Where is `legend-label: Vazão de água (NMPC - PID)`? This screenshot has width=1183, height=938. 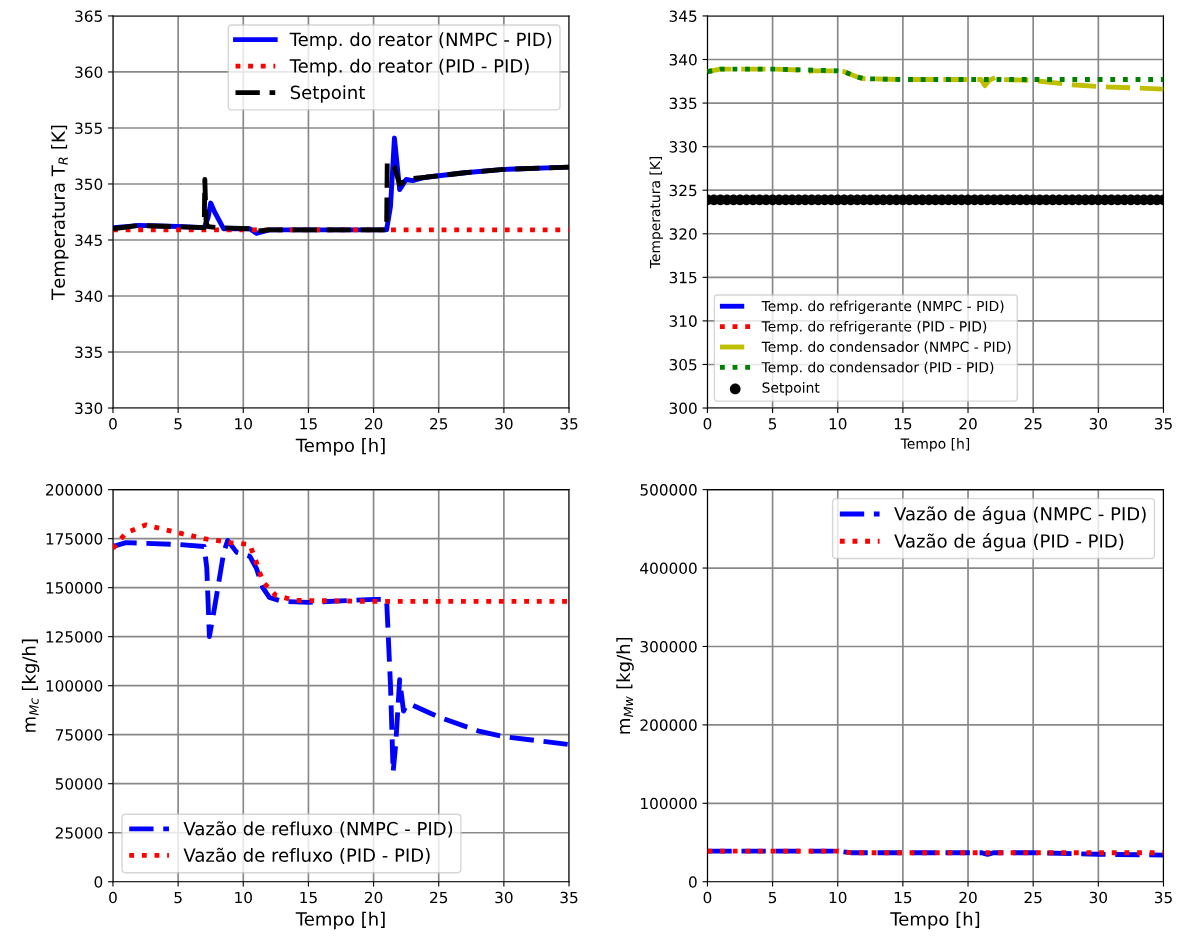
legend-label: Vazão de água (NMPC - PID) is located at coordinates (1020, 515).